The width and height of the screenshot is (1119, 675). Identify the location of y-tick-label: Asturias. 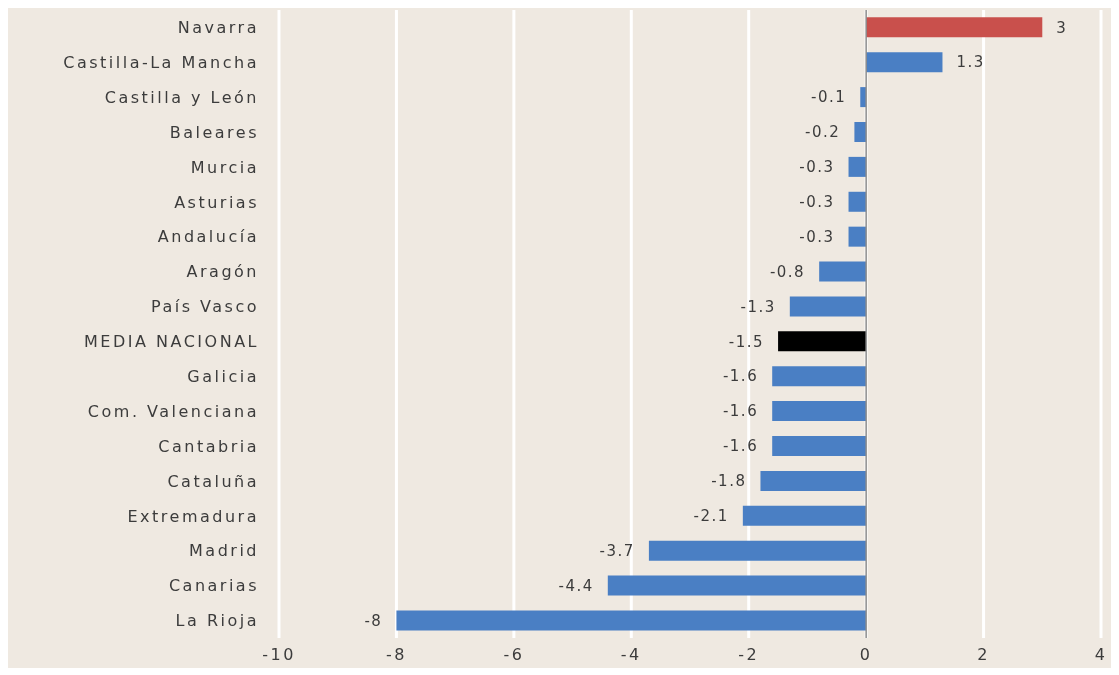
(216, 202).